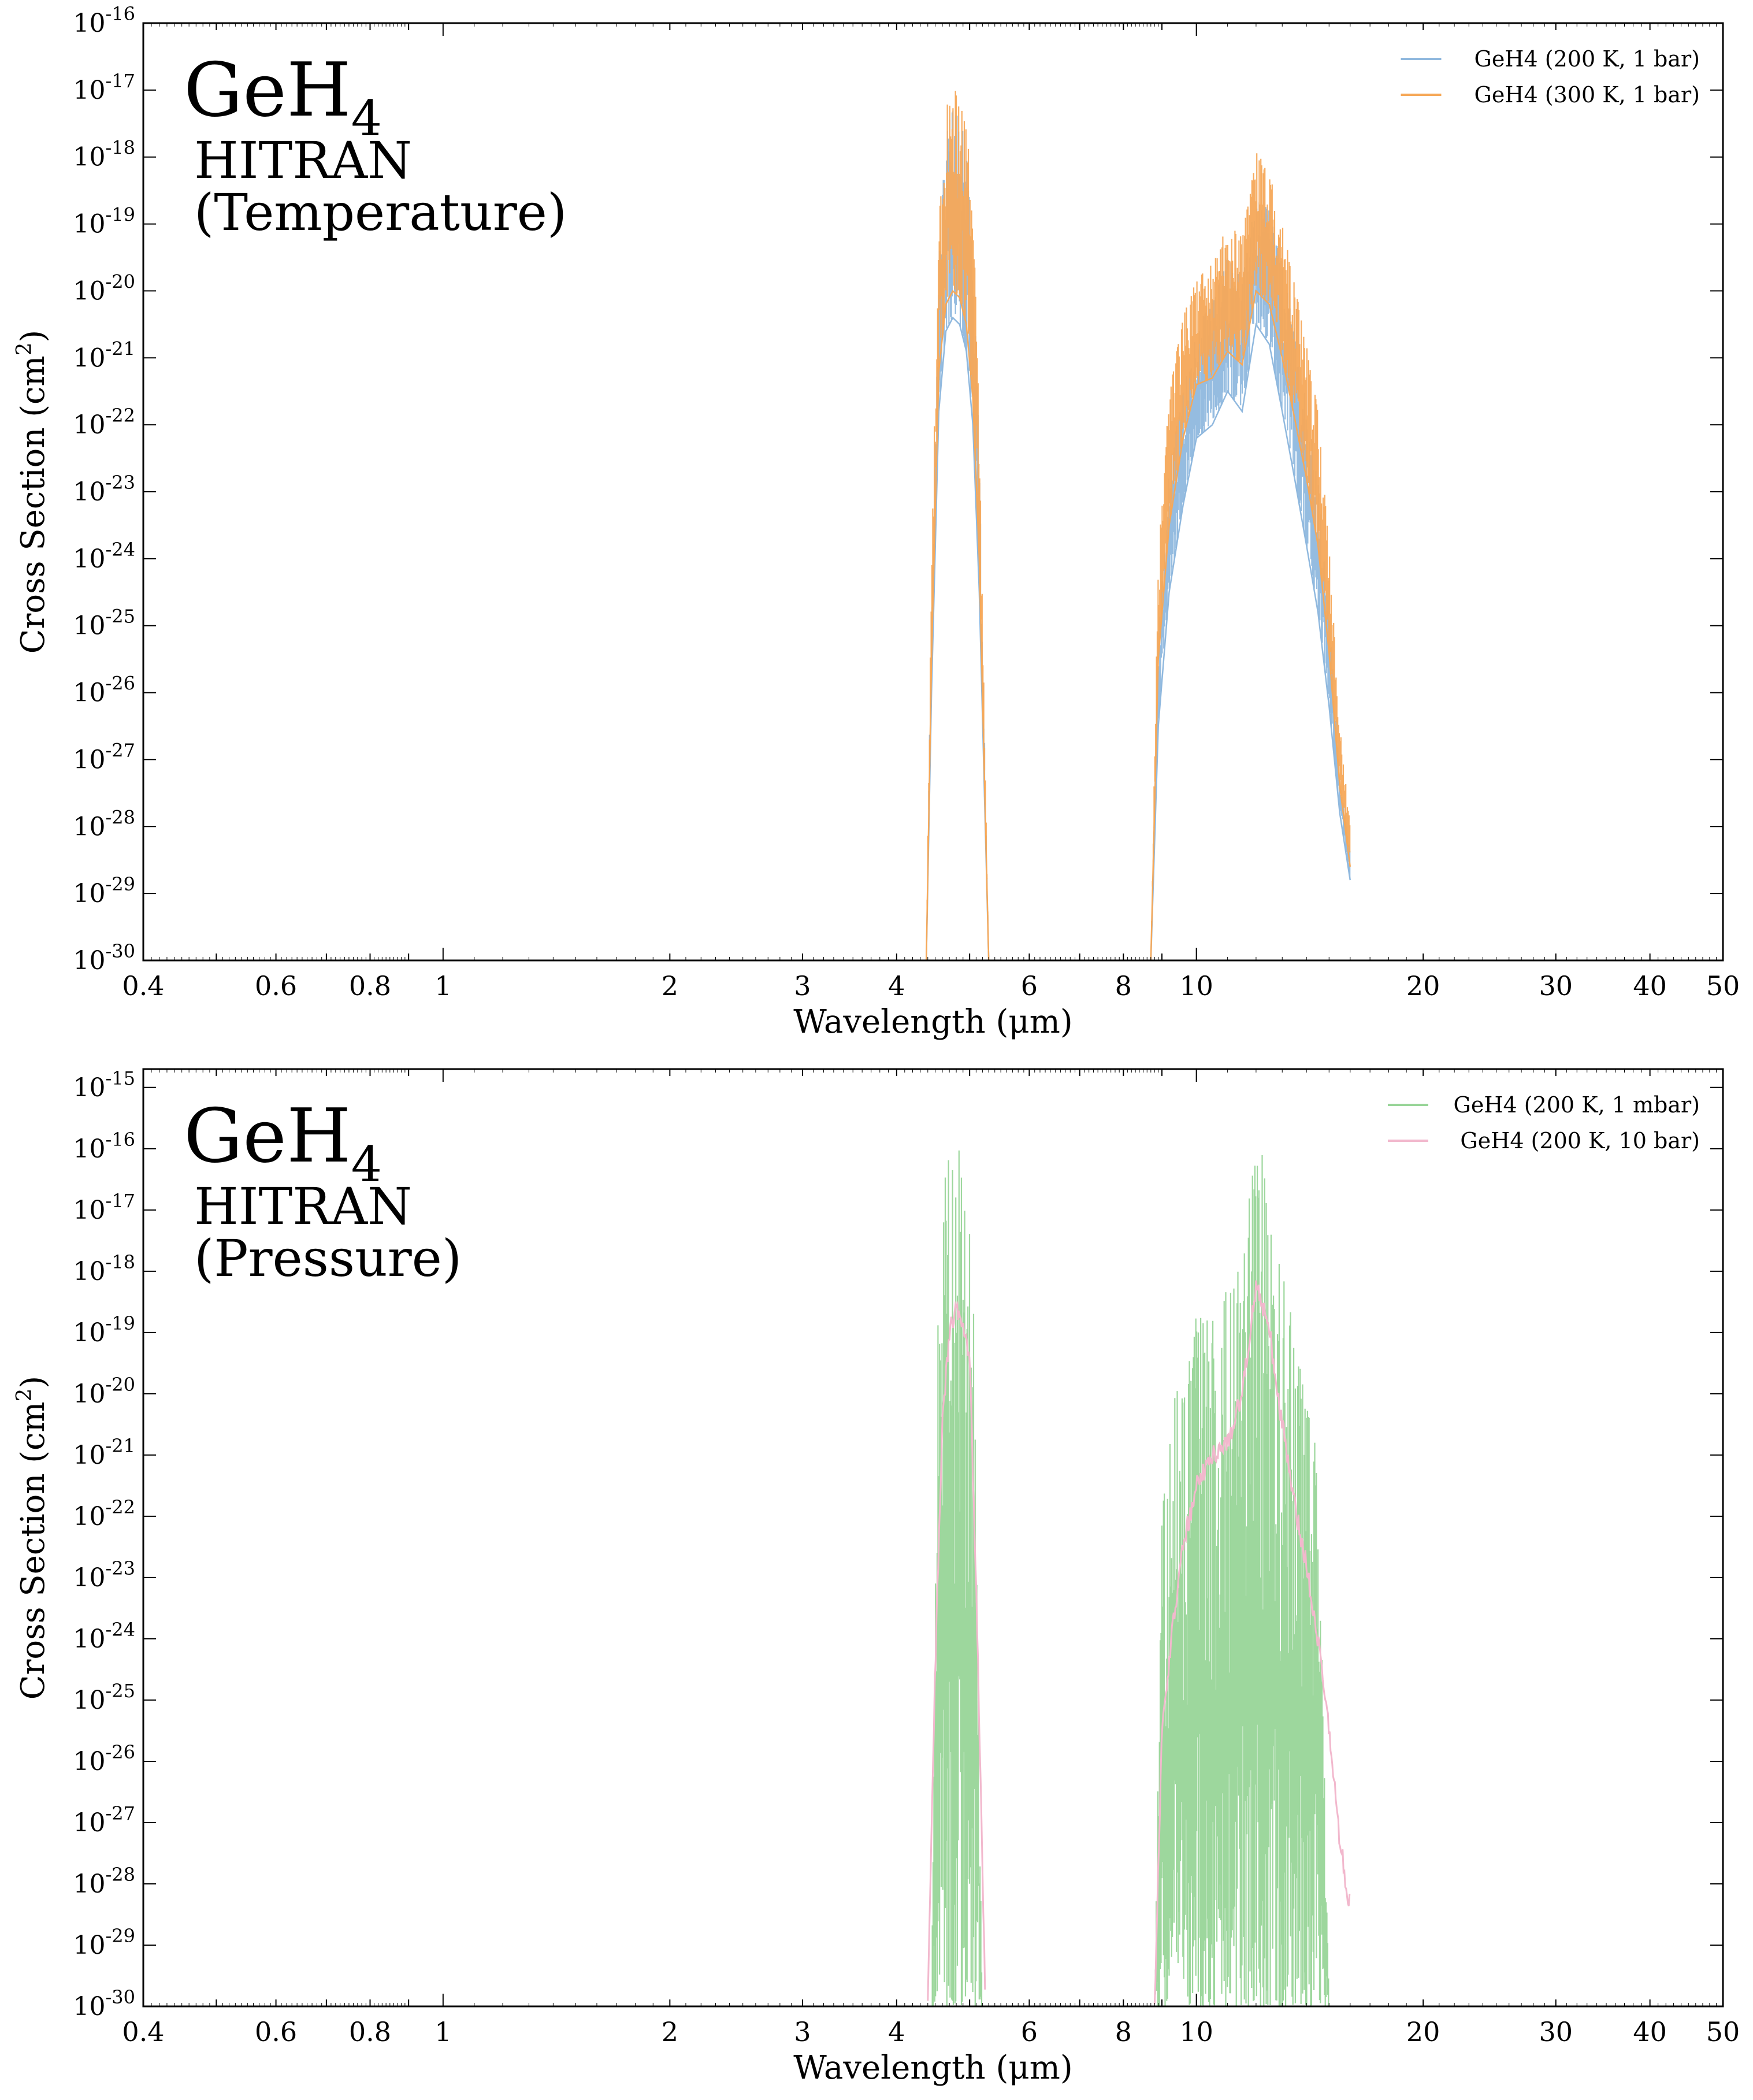  I want to click on y-tick-exponent: -21, so click(120, 348).